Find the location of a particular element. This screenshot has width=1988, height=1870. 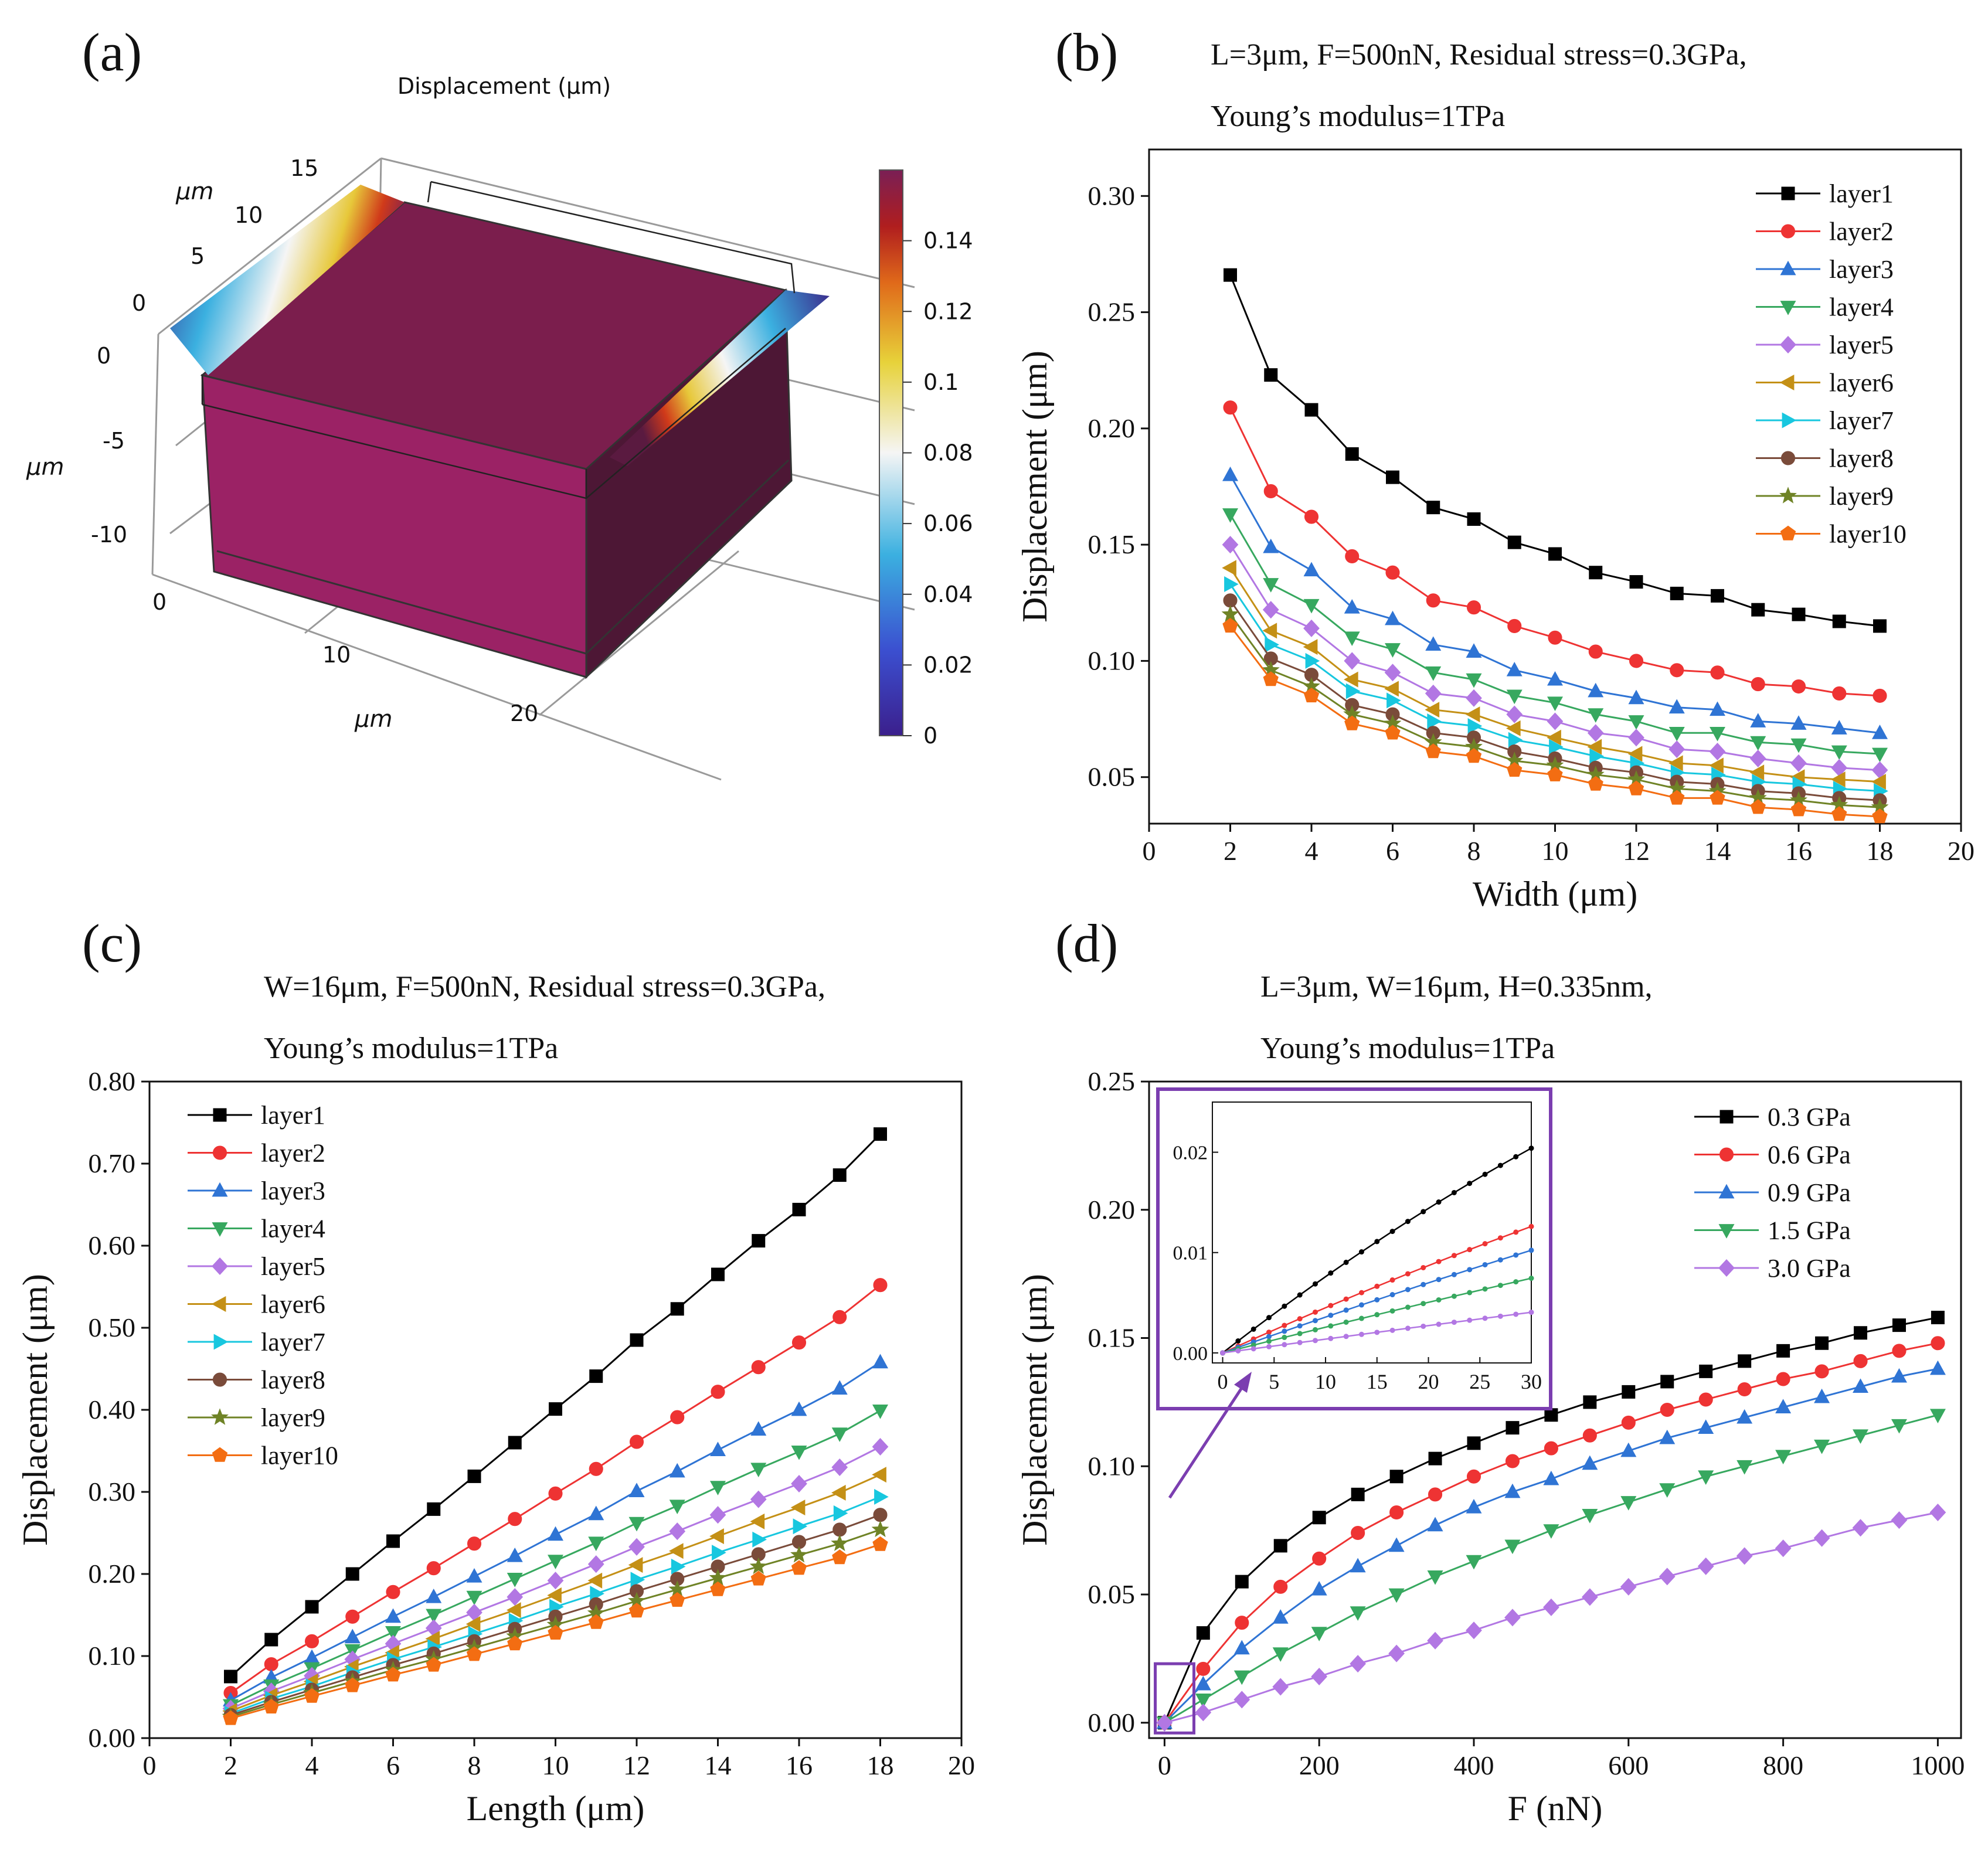

panel-c-ytick-label-7: 0.70 is located at coordinates (112, 1163).